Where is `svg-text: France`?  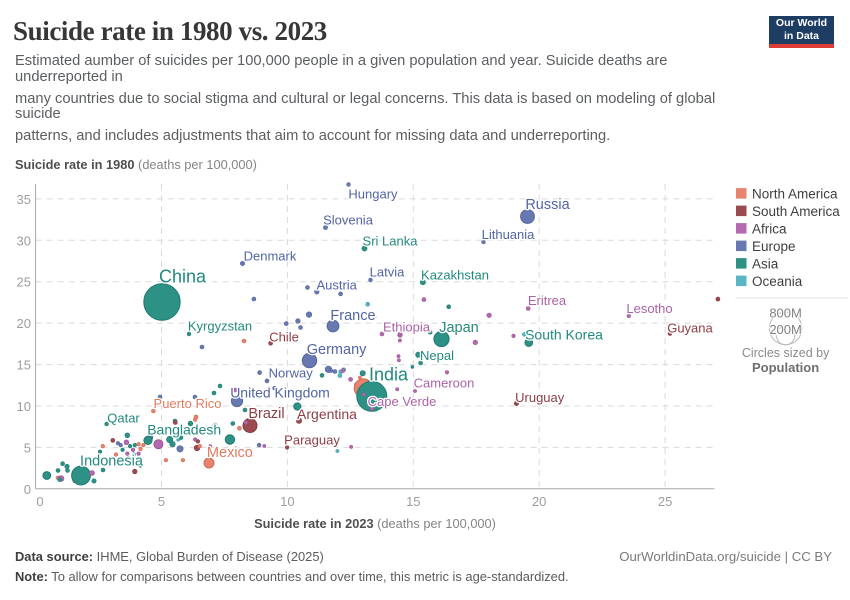 svg-text: France is located at coordinates (352, 316).